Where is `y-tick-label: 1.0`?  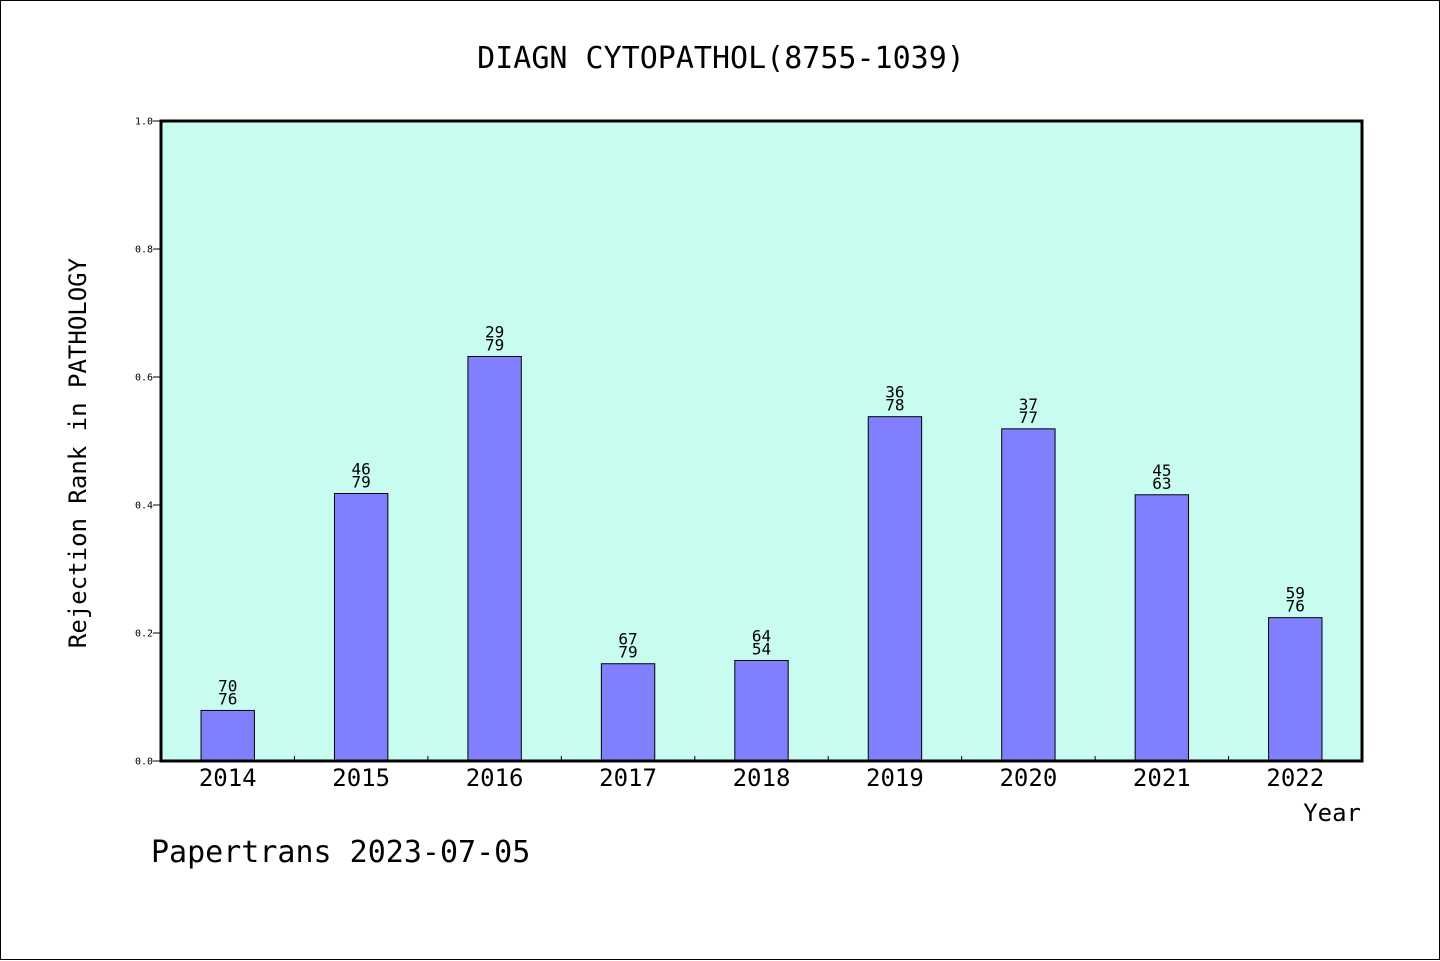
y-tick-label: 1.0 is located at coordinates (144, 122).